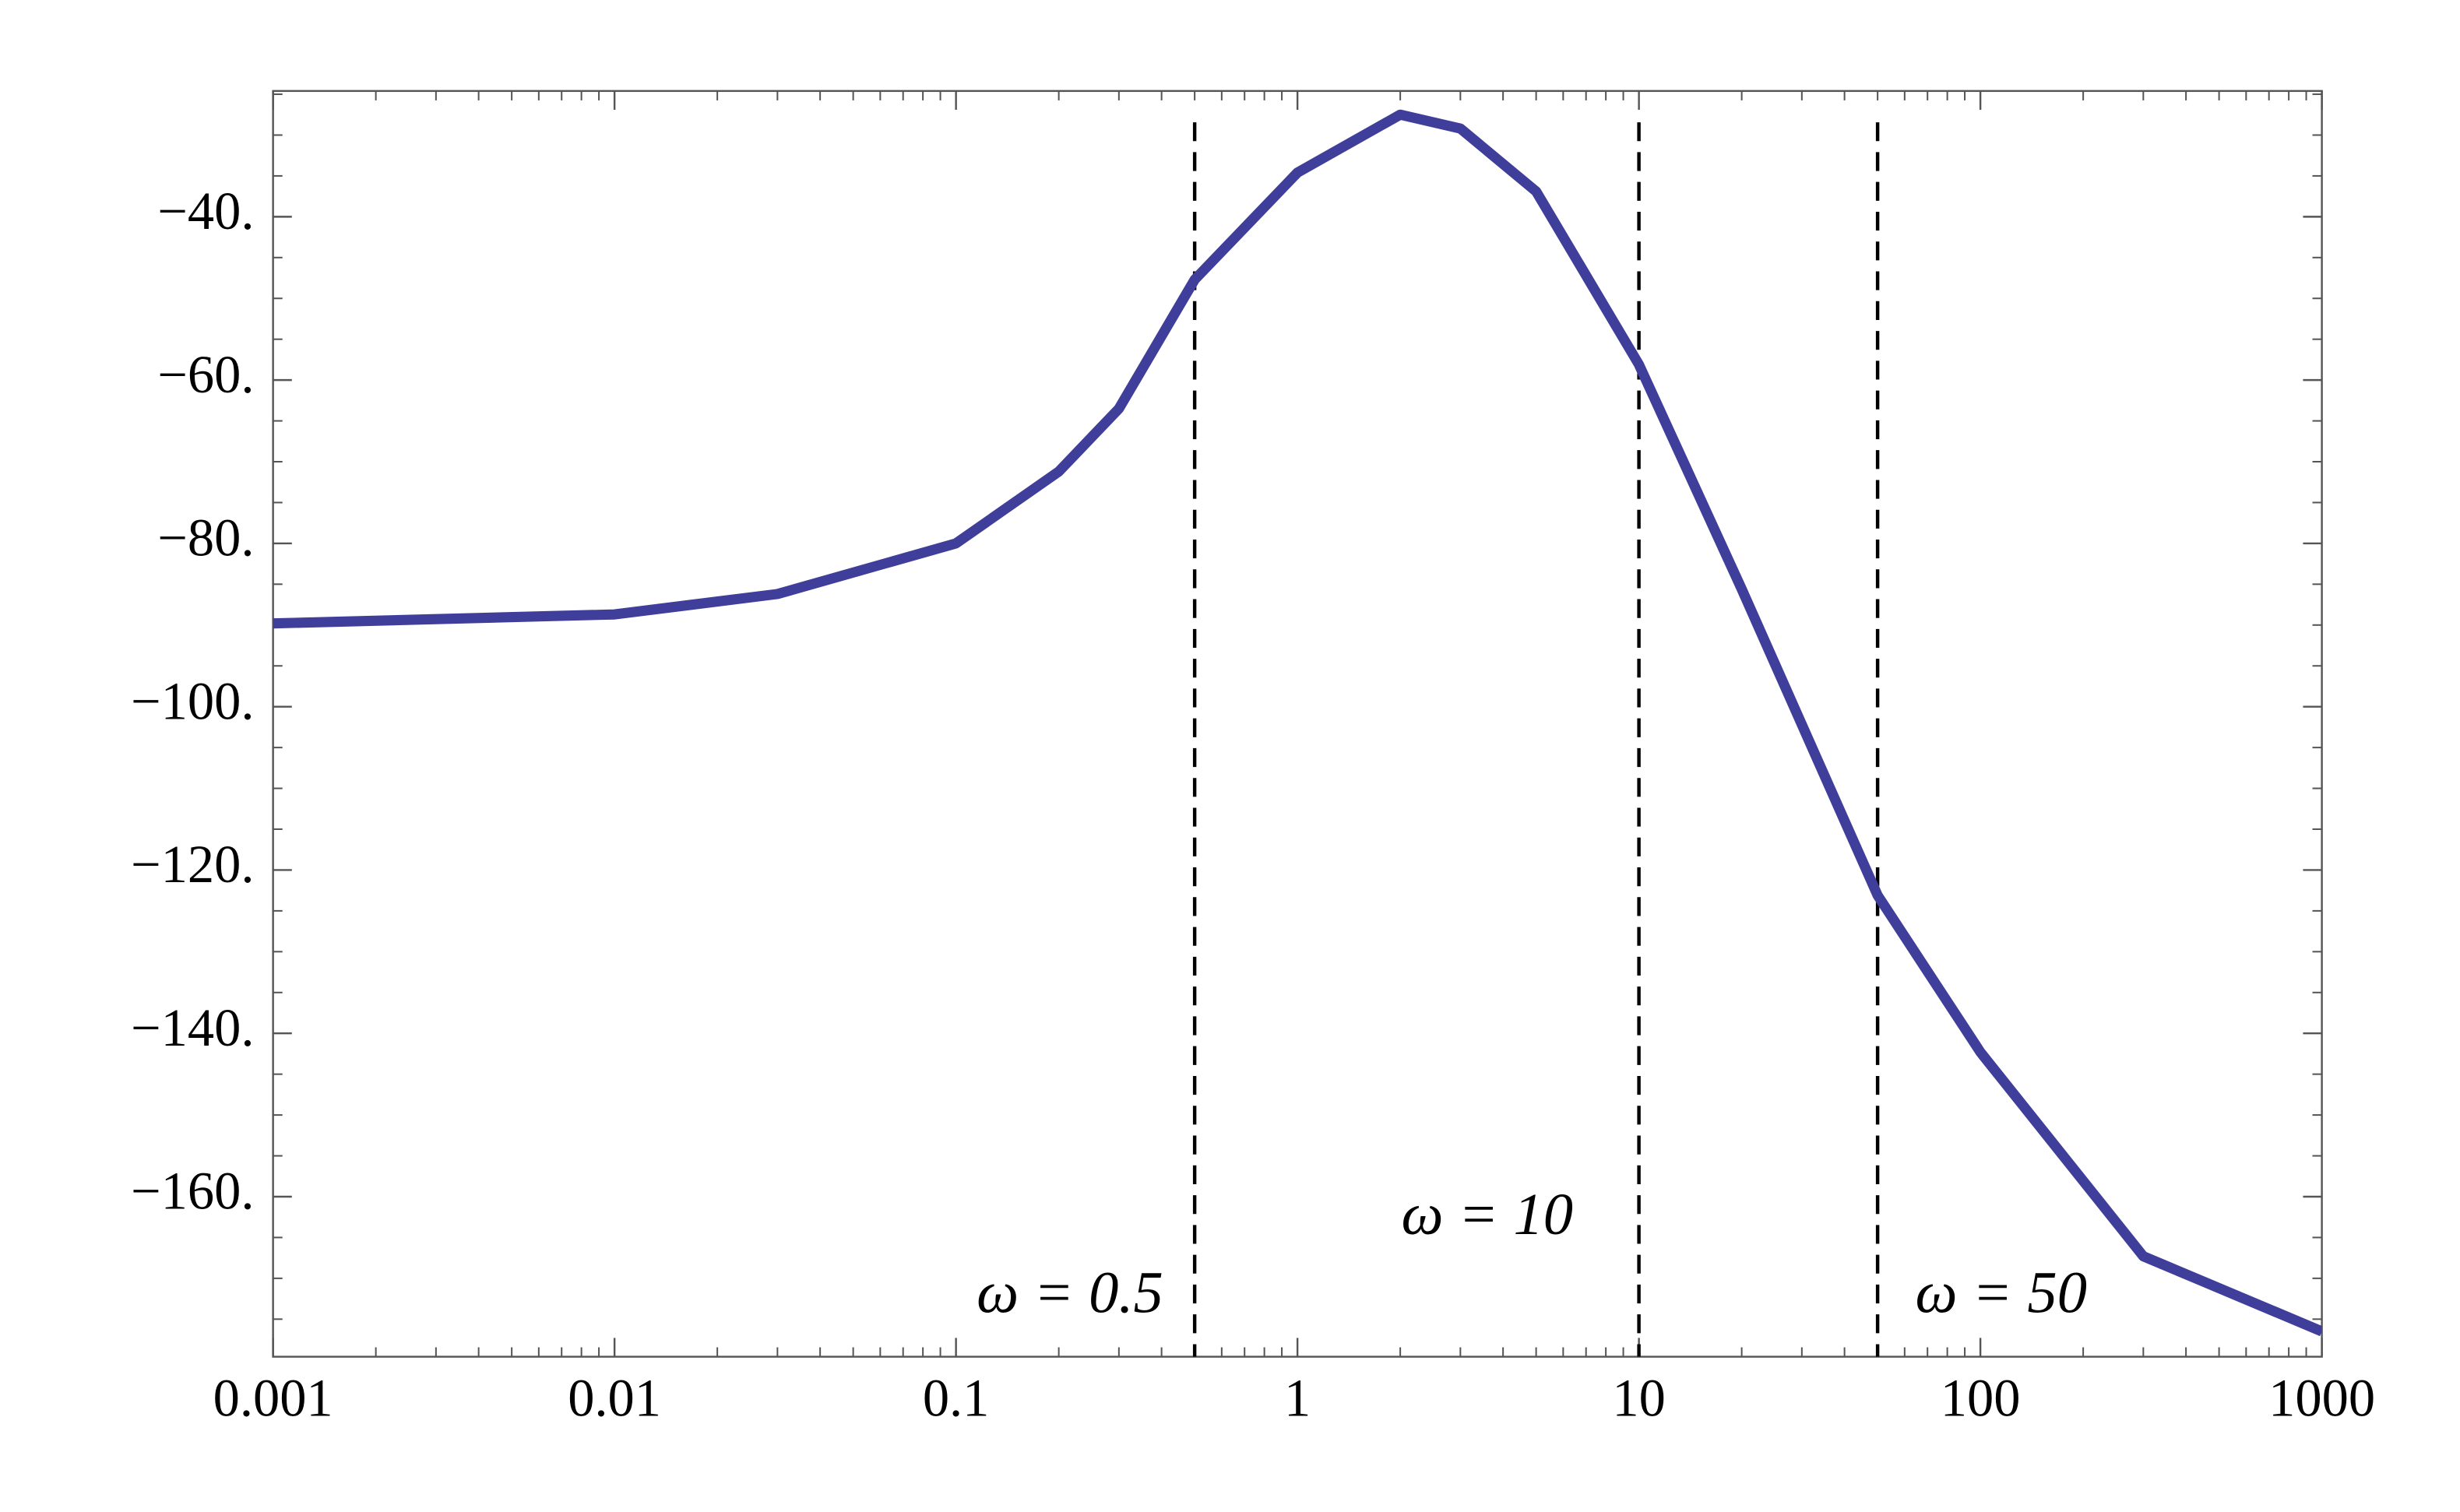  Describe the element at coordinates (205, 374) in the screenshot. I see `y-tick-label: −60.` at that location.